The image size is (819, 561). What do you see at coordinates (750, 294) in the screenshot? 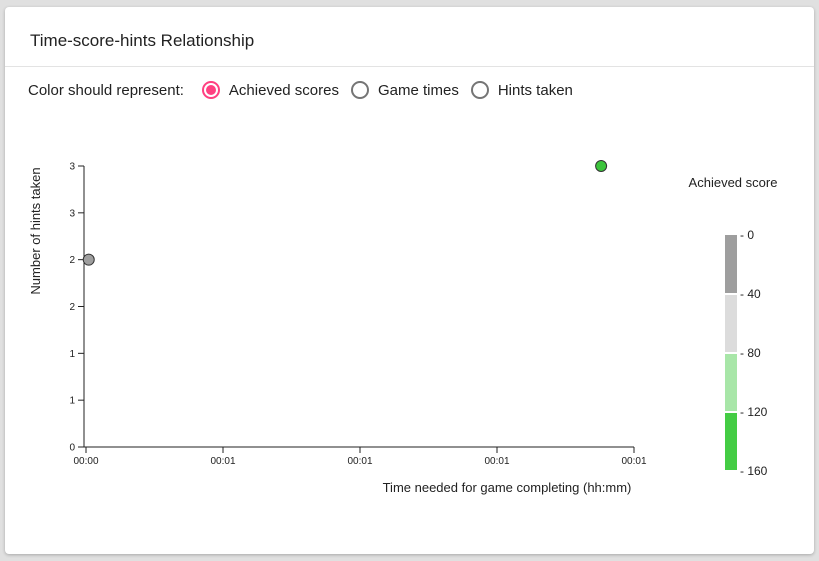
I see `legend-label: - 40` at bounding box center [750, 294].